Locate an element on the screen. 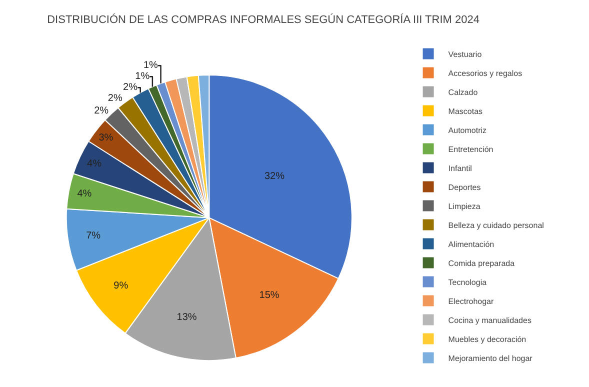 The image size is (589, 387). legend-label: Electrohogar is located at coordinates (471, 301).